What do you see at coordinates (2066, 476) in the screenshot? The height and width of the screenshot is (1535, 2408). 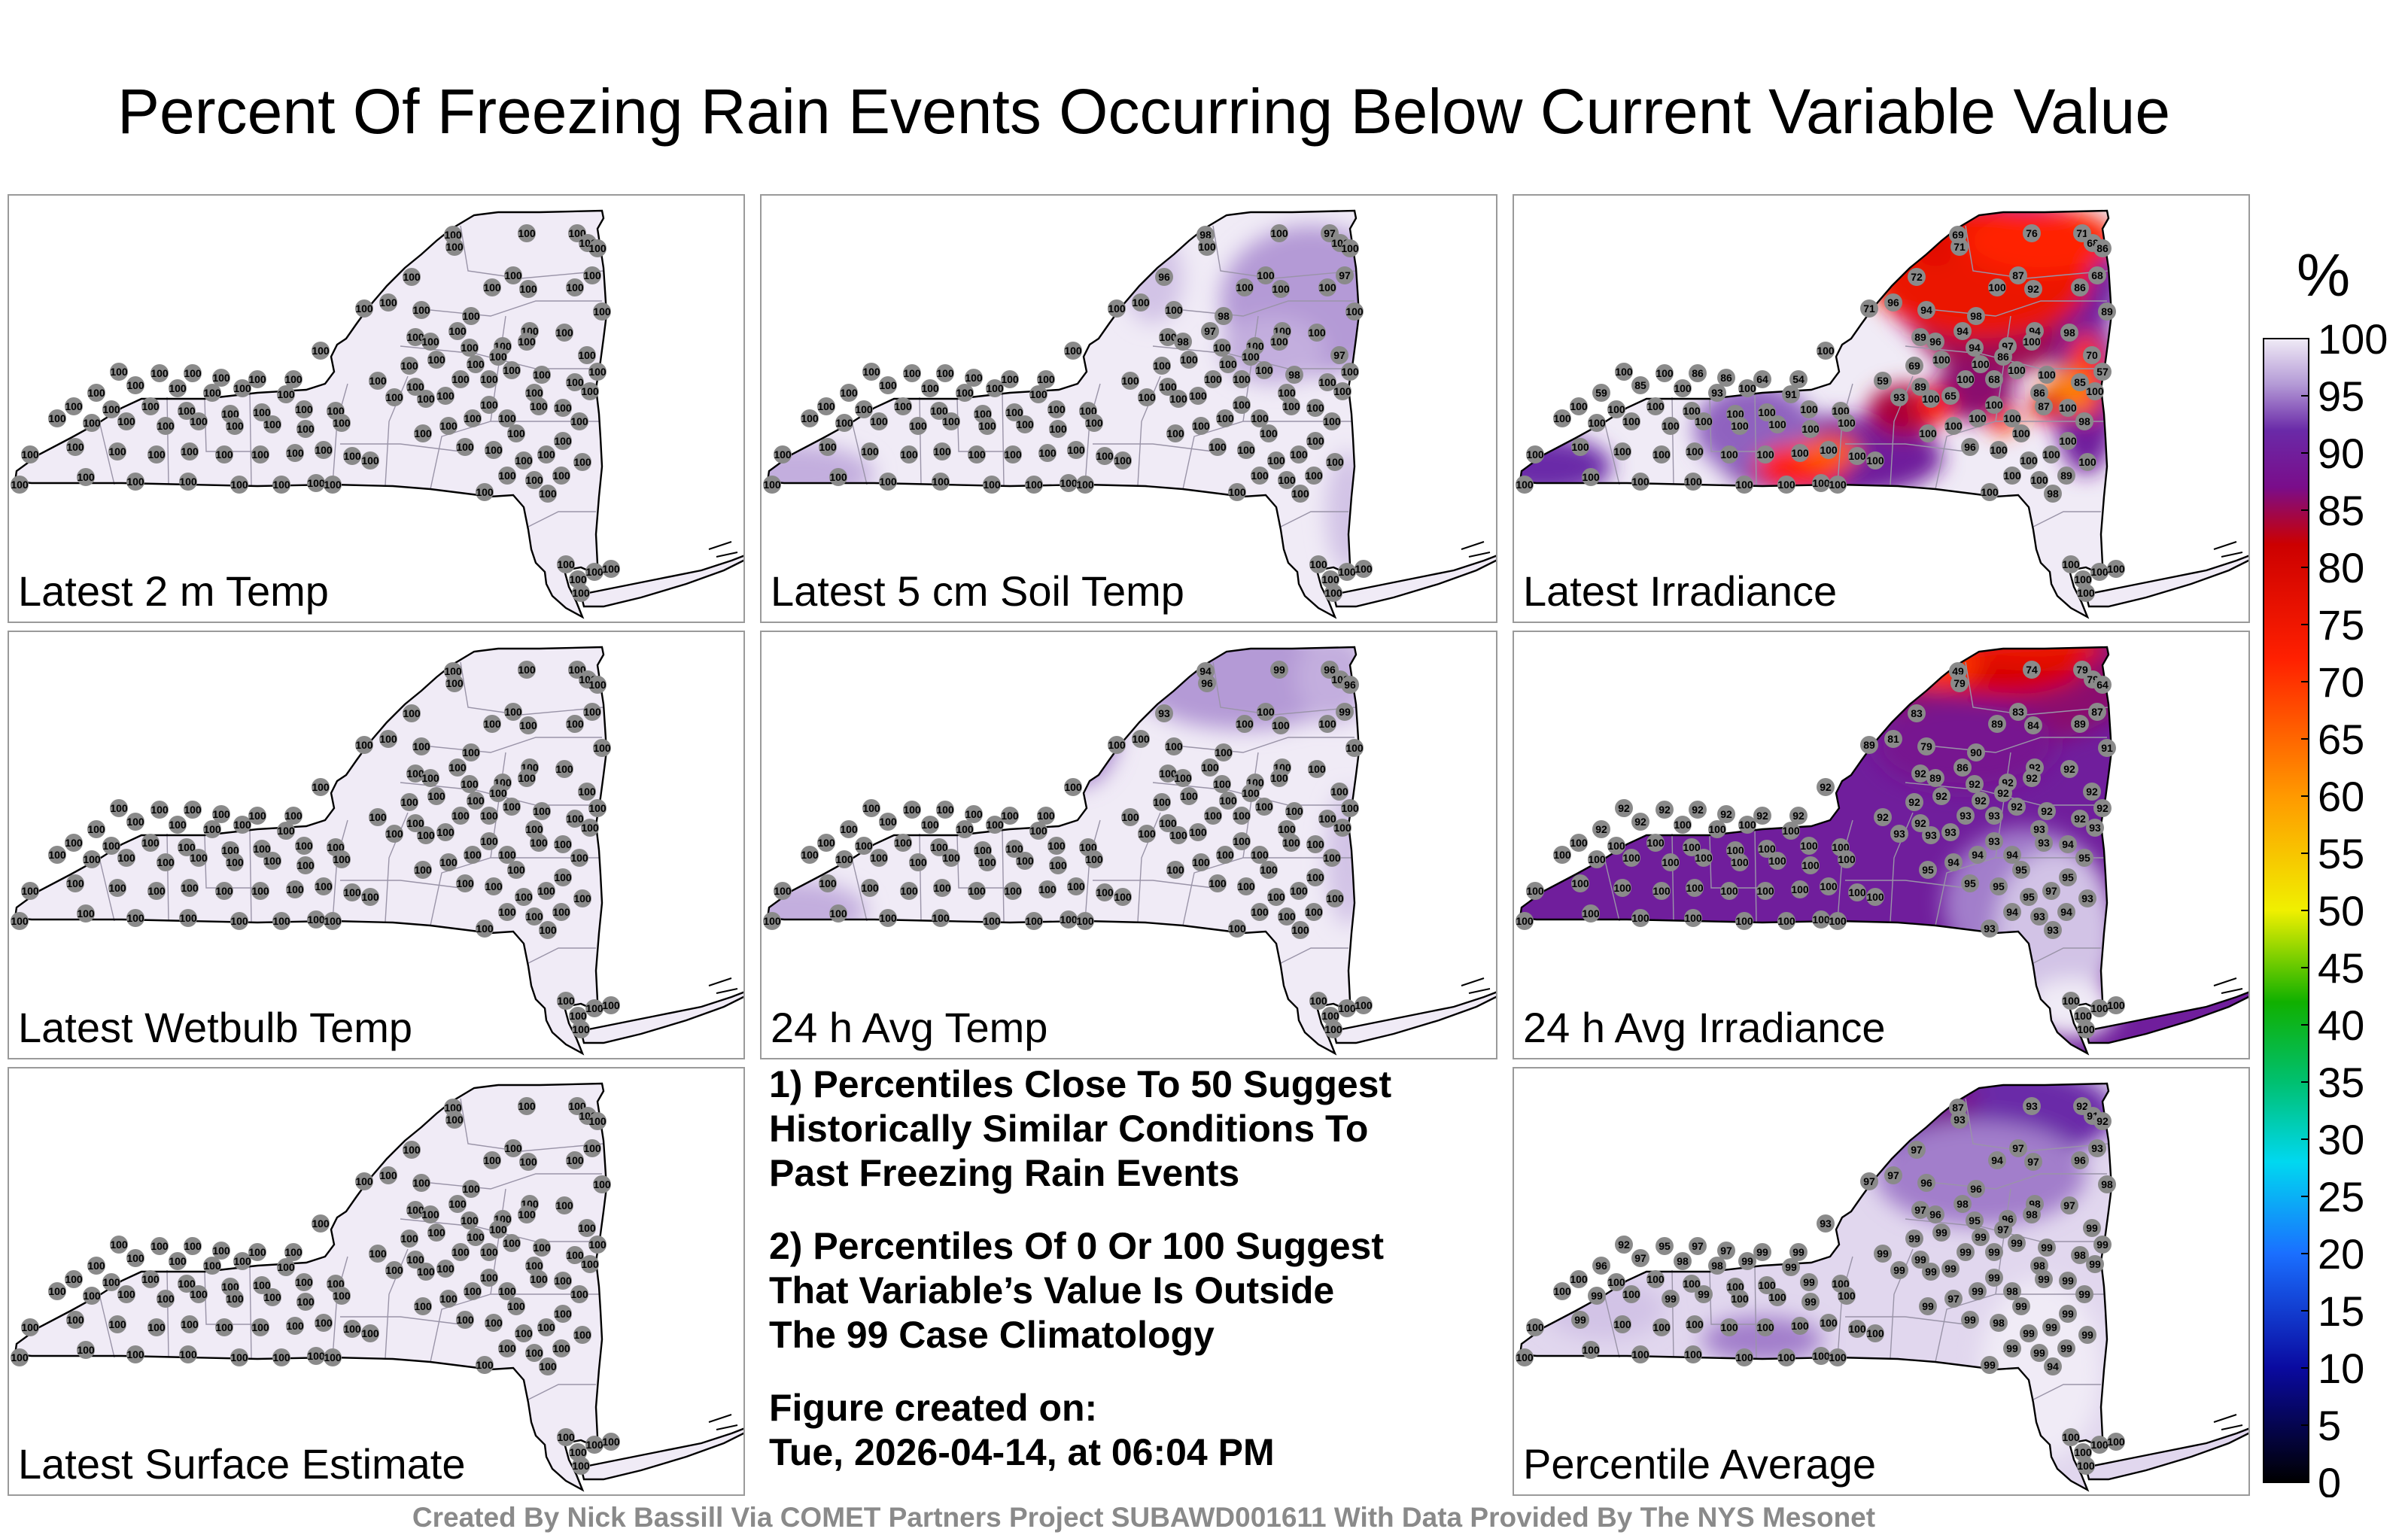 I see `station-marker: 89` at bounding box center [2066, 476].